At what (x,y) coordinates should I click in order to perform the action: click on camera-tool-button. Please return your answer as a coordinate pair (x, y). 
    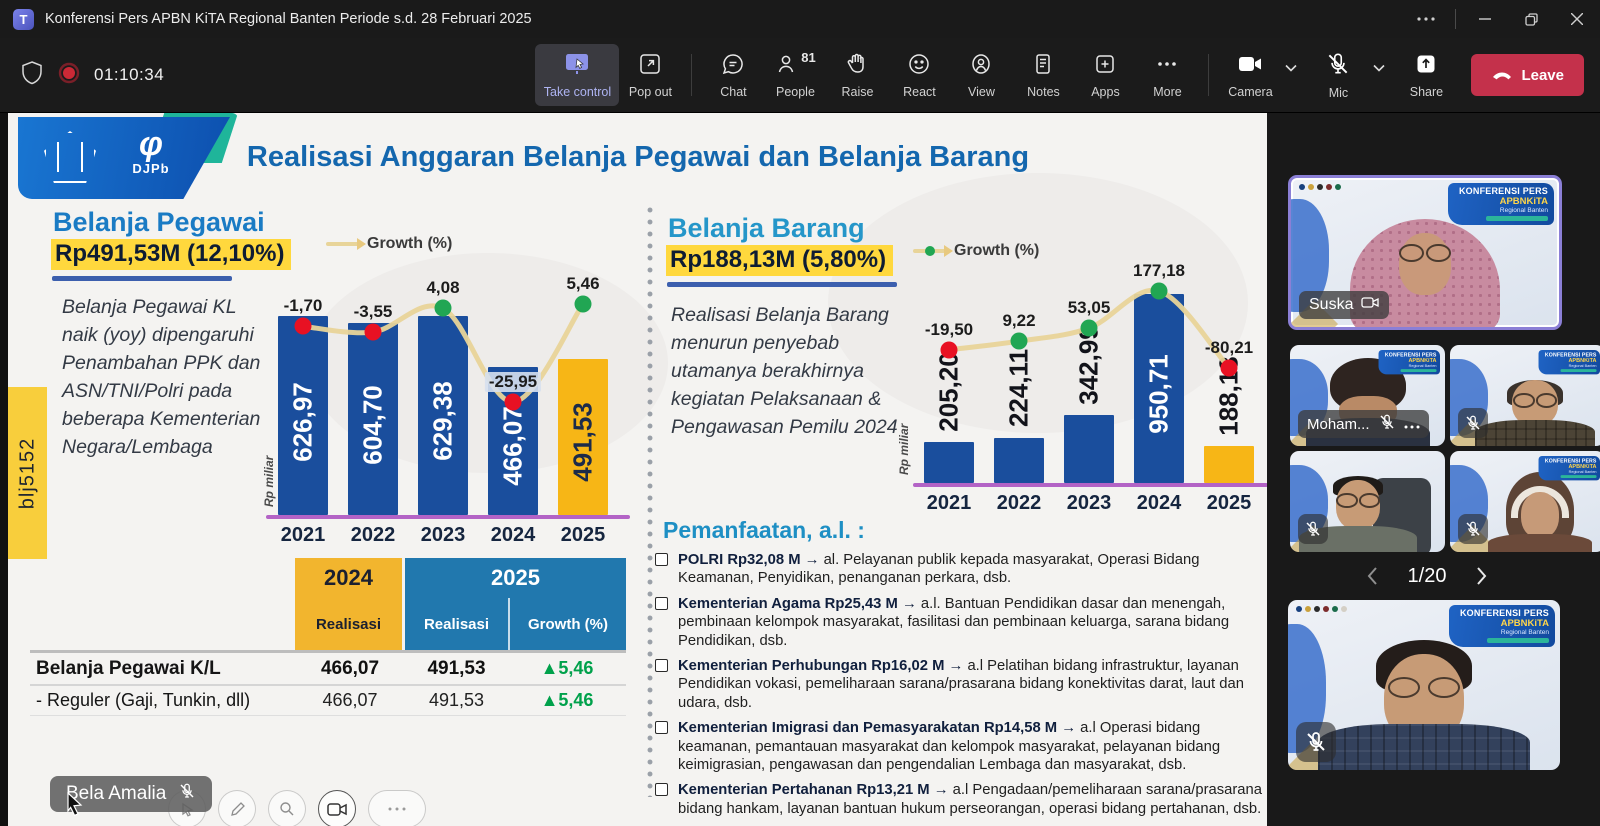
    Looking at the image, I should click on (337, 808).